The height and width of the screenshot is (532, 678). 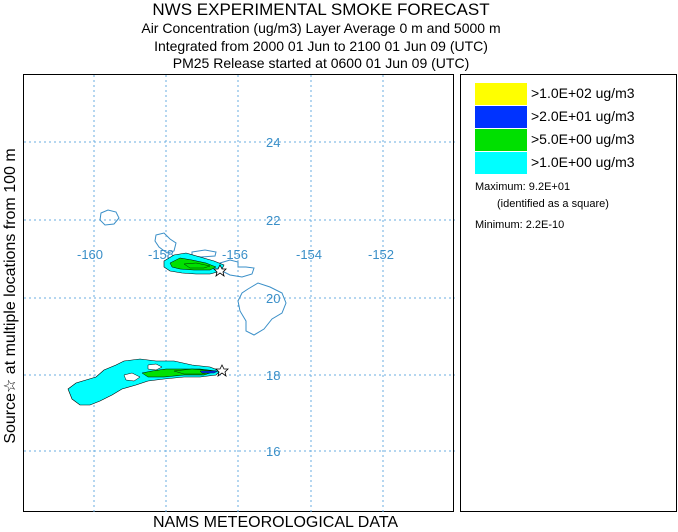 What do you see at coordinates (501, 163) in the screenshot?
I see `legend-swatch-cyan` at bounding box center [501, 163].